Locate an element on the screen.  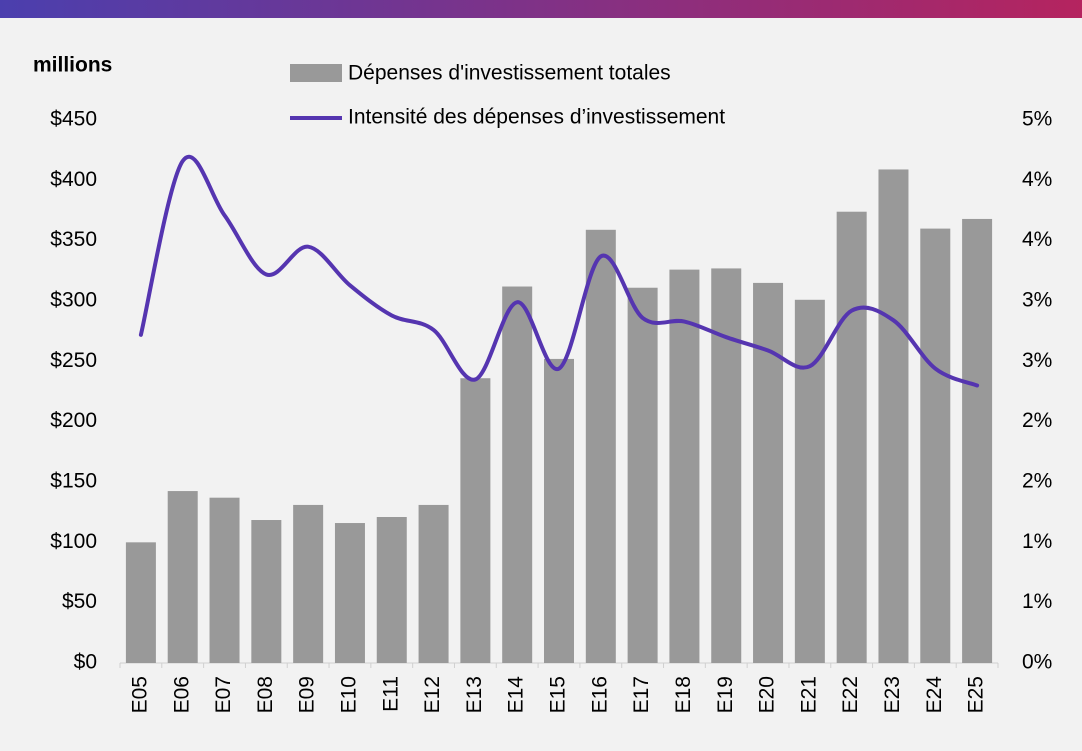
y-tick-label: $0 is located at coordinates (85, 662).